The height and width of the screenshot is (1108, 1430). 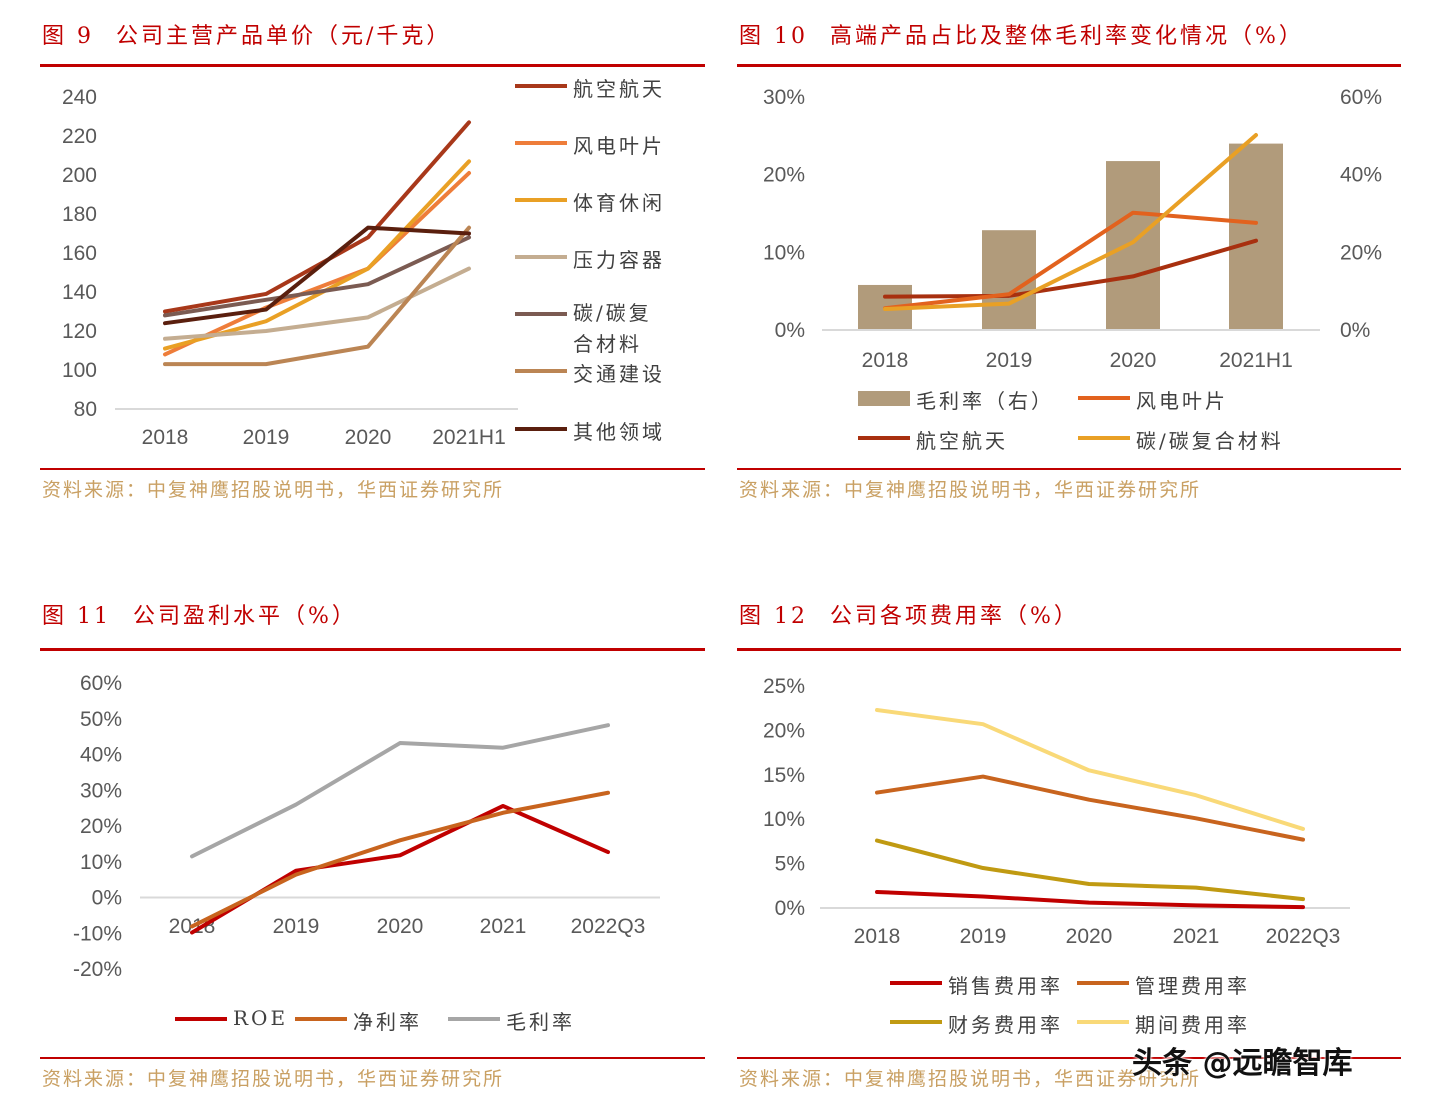 What do you see at coordinates (79, 253) in the screenshot?
I see `y-tick-label: 160` at bounding box center [79, 253].